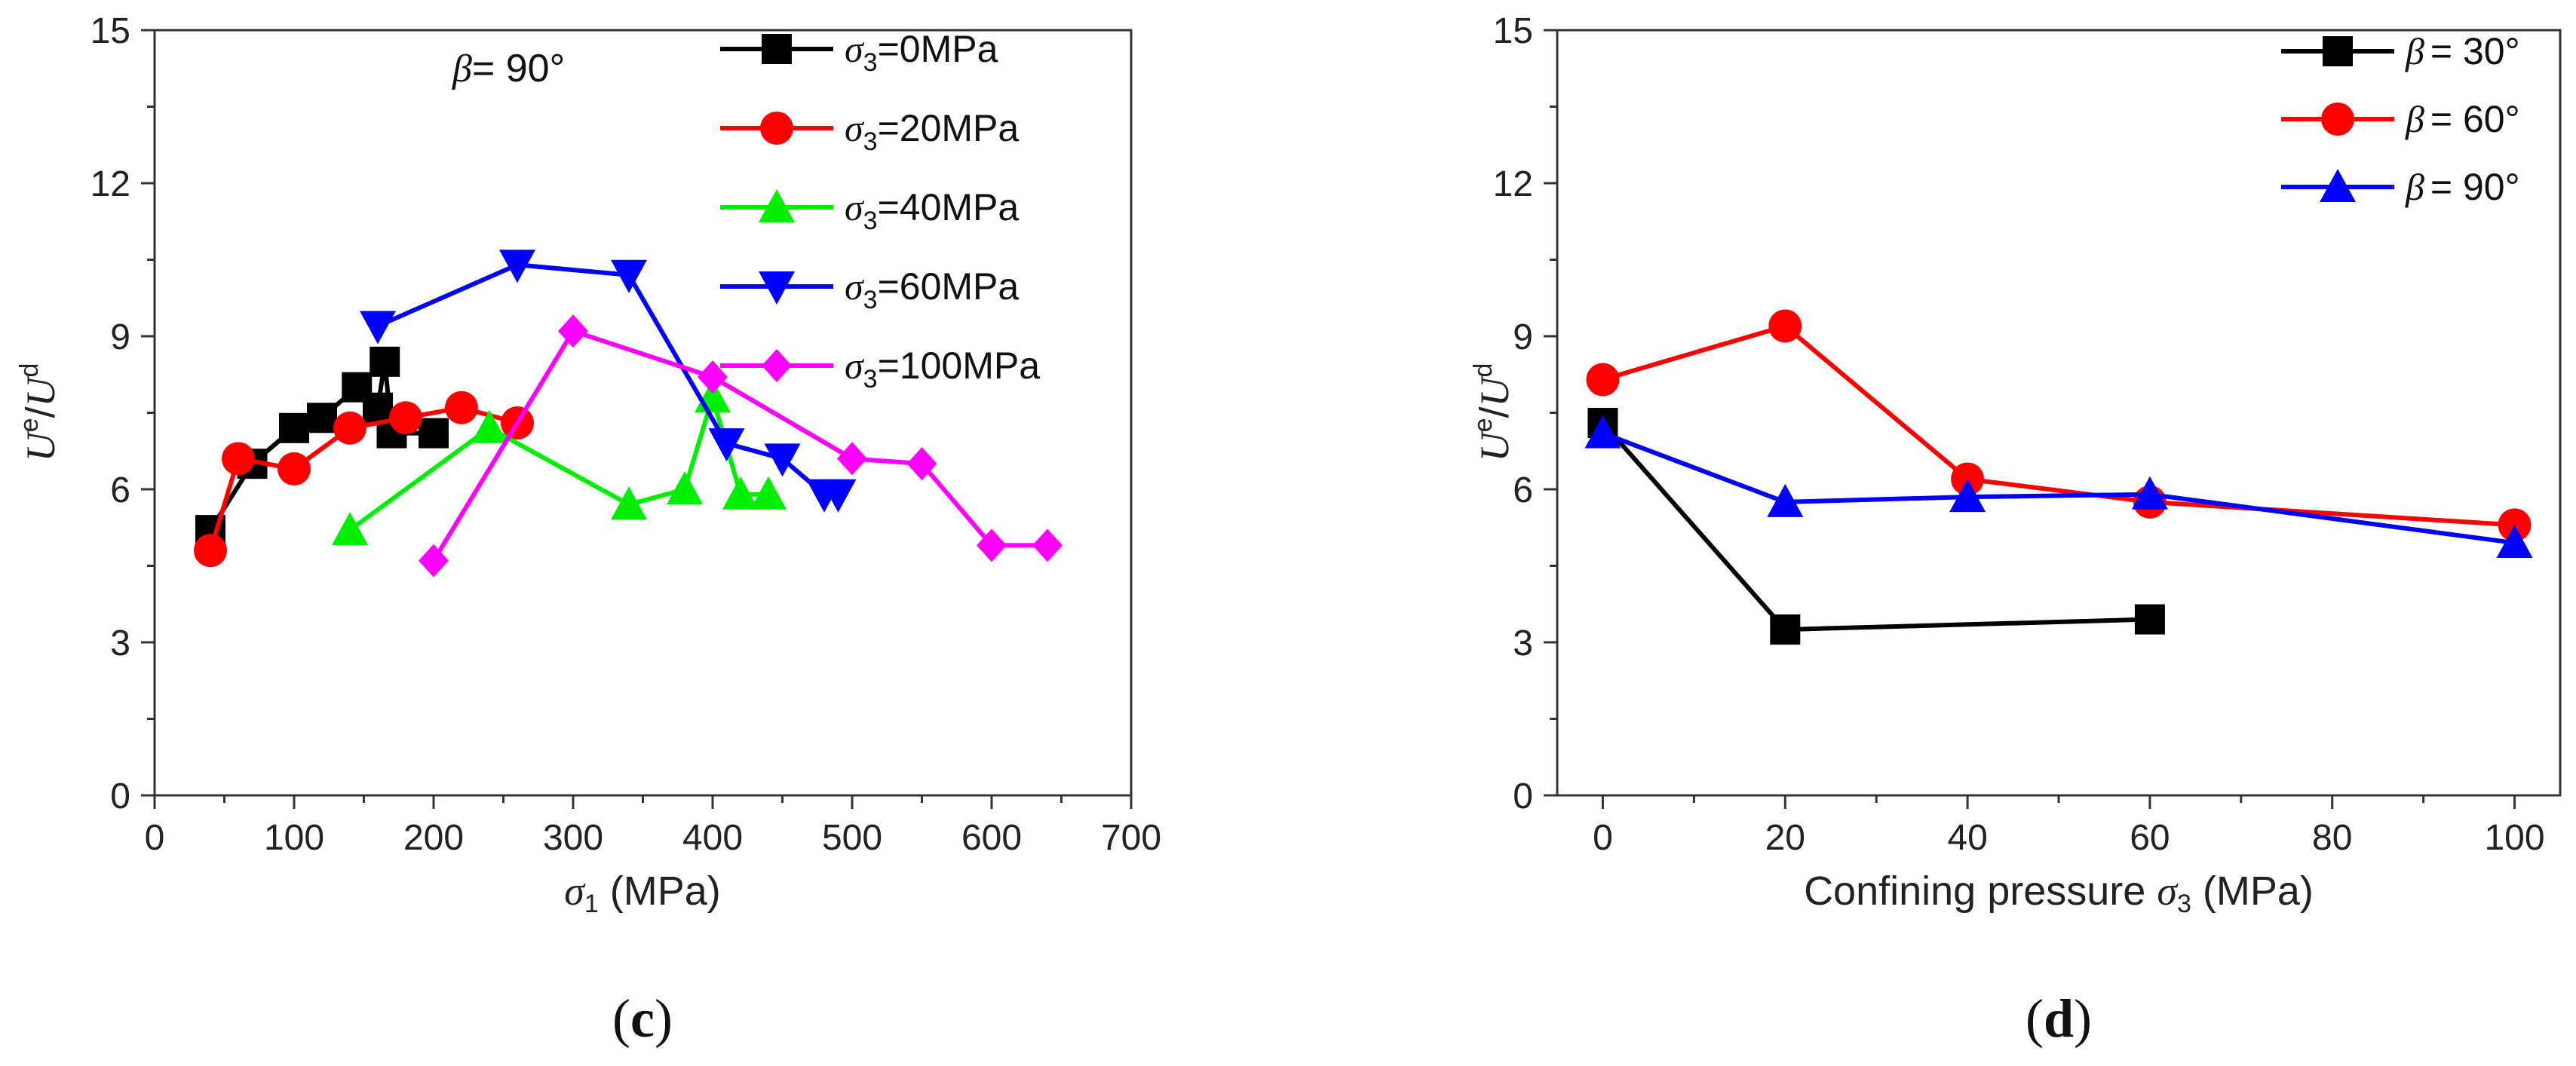 This screenshot has height=1066, width=2576. What do you see at coordinates (2462, 119) in the screenshot?
I see `legend-label: β = 60°` at bounding box center [2462, 119].